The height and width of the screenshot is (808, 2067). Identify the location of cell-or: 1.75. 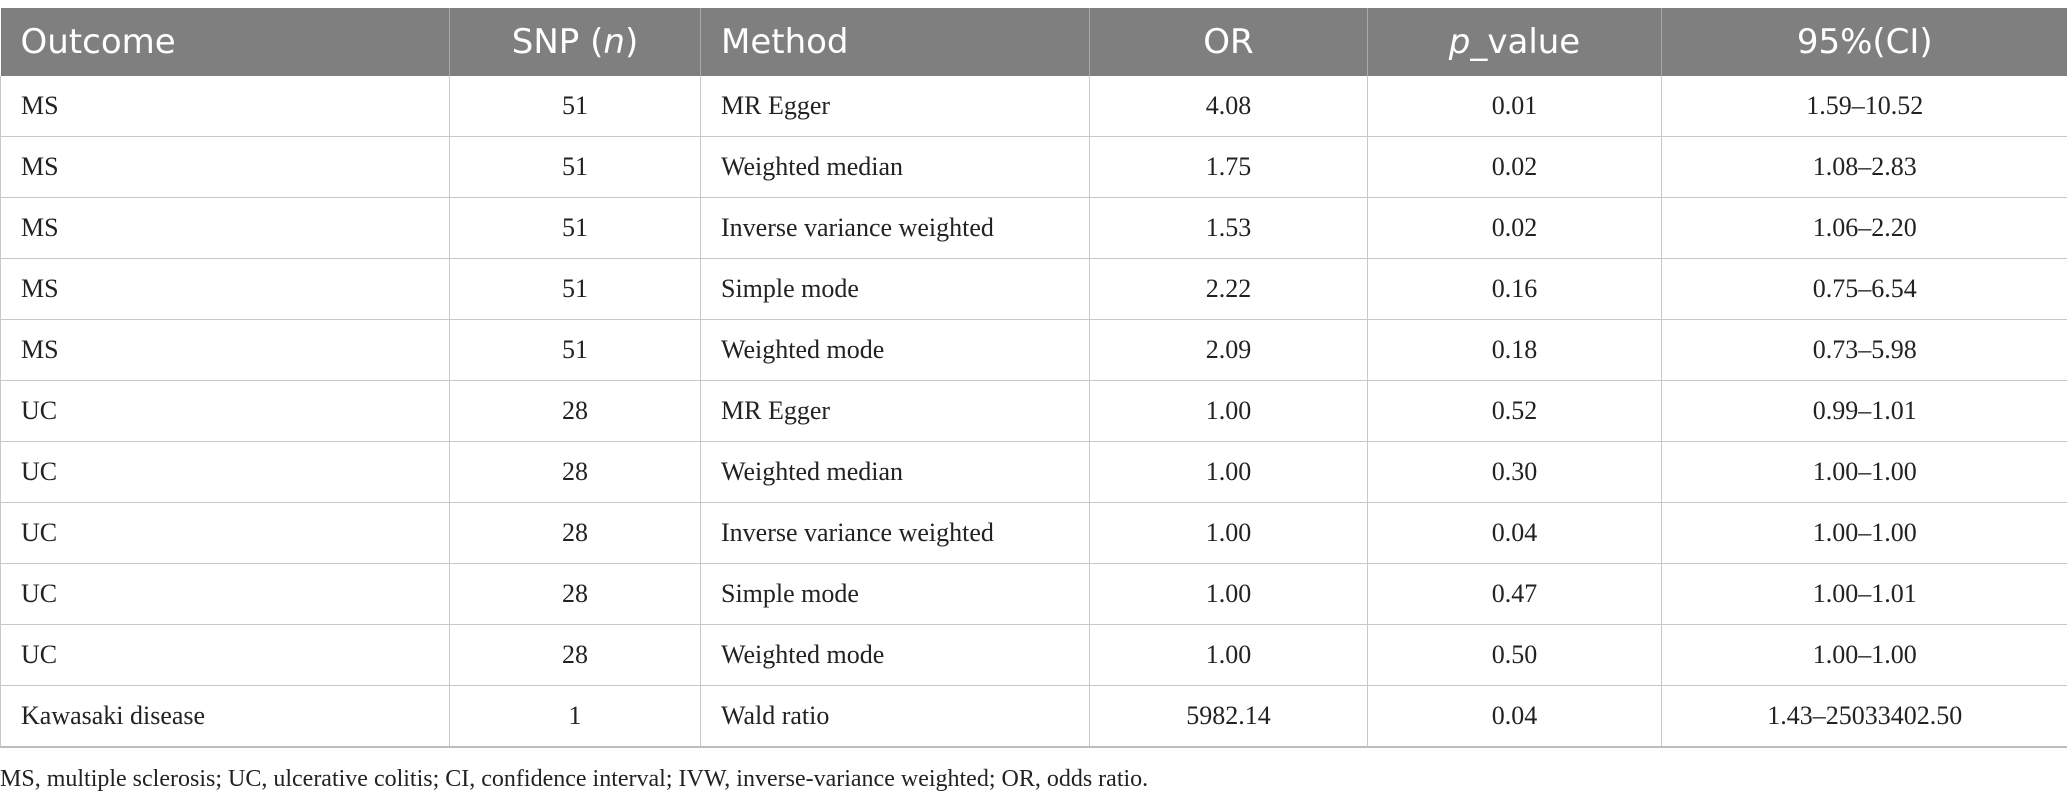
(1228, 167).